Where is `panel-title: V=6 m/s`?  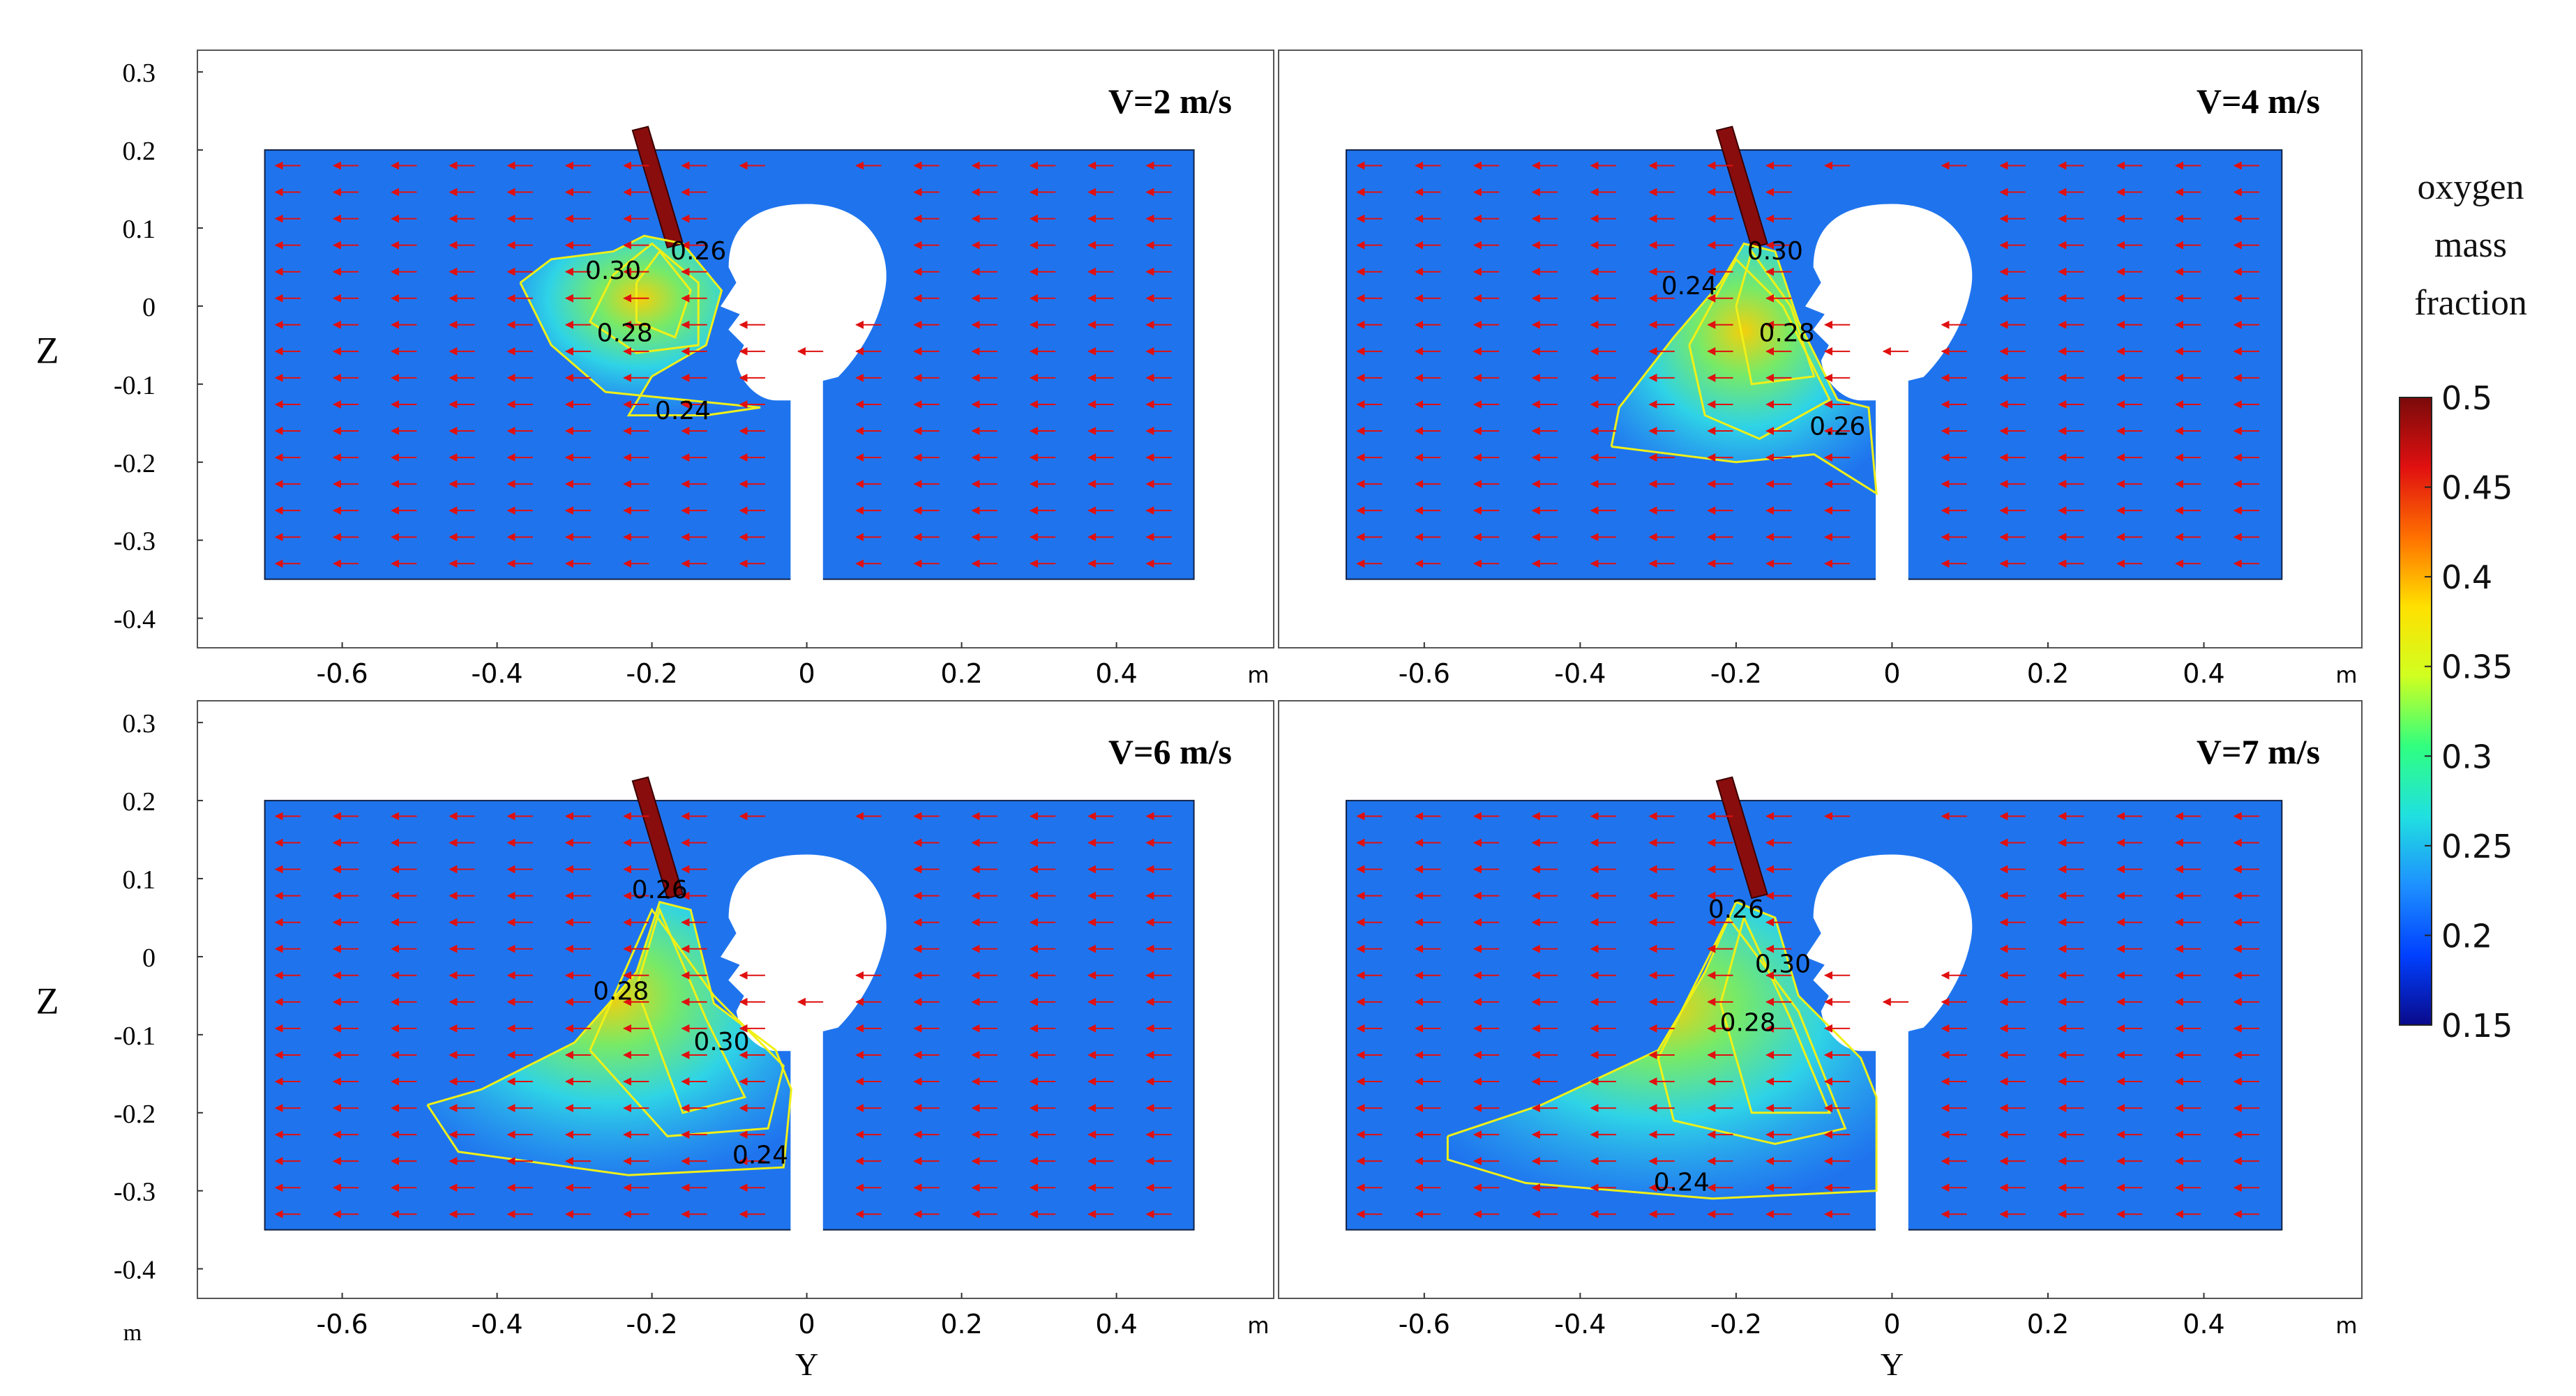 panel-title: V=6 m/s is located at coordinates (1170, 752).